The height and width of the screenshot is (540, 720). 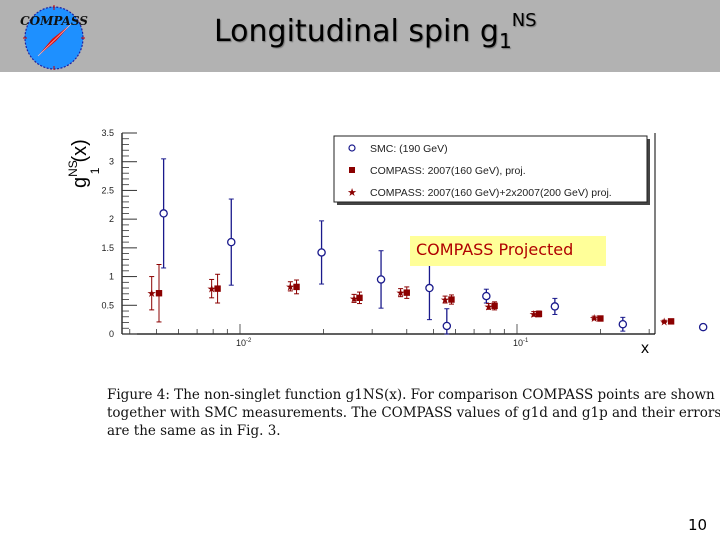 I want to click on projected-annotation-box, so click(x=508, y=251).